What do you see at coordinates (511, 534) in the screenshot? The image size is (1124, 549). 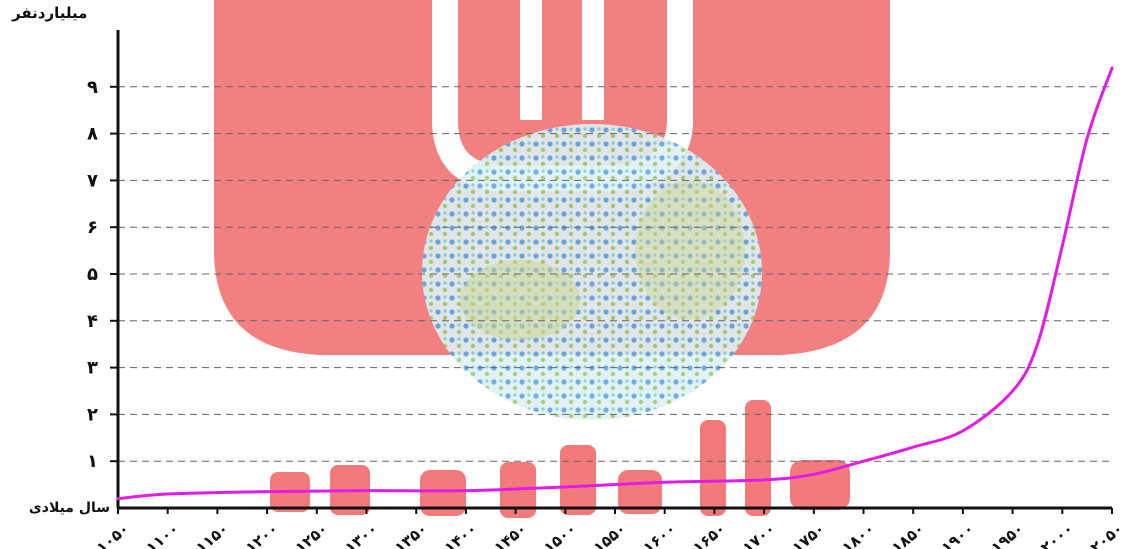 I see `x-tick-label-1450: ۱۴۵۰` at bounding box center [511, 534].